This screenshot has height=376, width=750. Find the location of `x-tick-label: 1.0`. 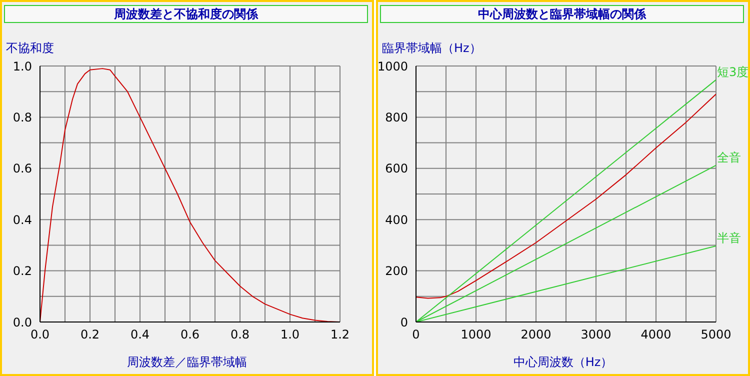

x-tick-label: 1.0 is located at coordinates (290, 335).